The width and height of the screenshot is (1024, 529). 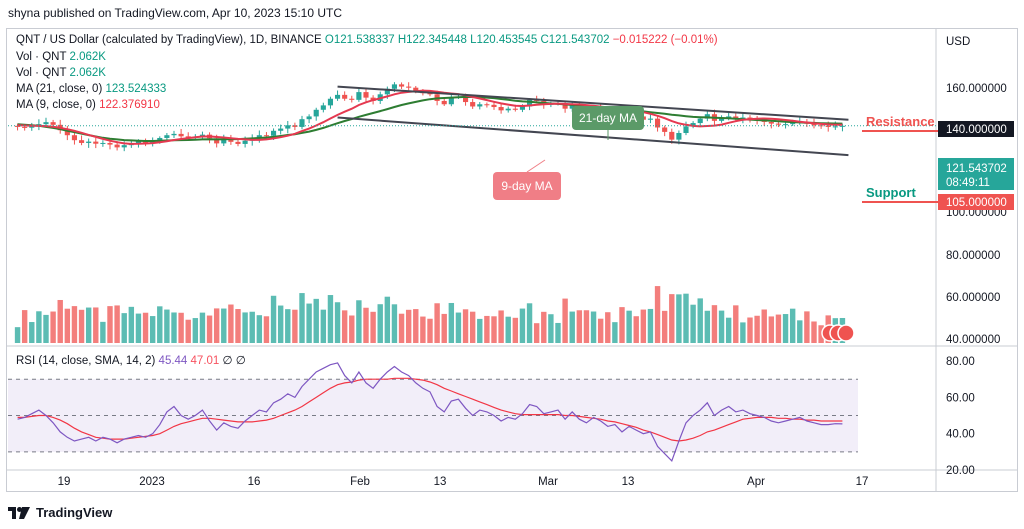 I want to click on time-tick: Apr, so click(x=756, y=482).